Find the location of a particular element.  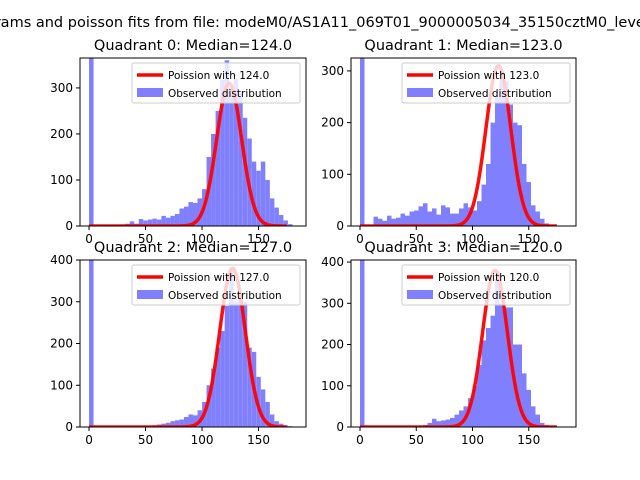

legend-box is located at coordinates (216, 83).